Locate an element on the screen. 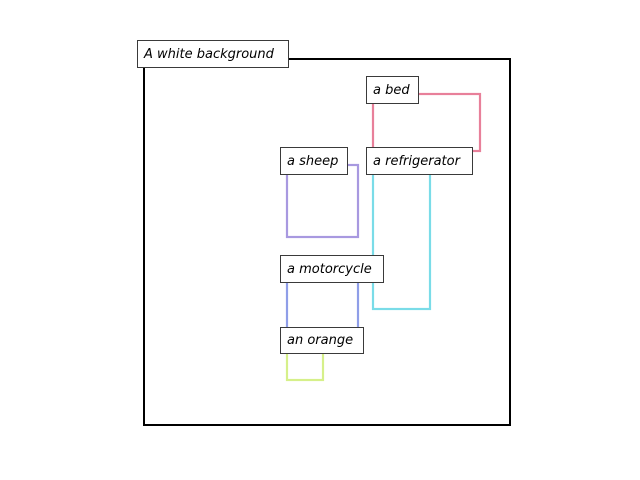 The image size is (640, 480). bed-label: a bed is located at coordinates (392, 90).